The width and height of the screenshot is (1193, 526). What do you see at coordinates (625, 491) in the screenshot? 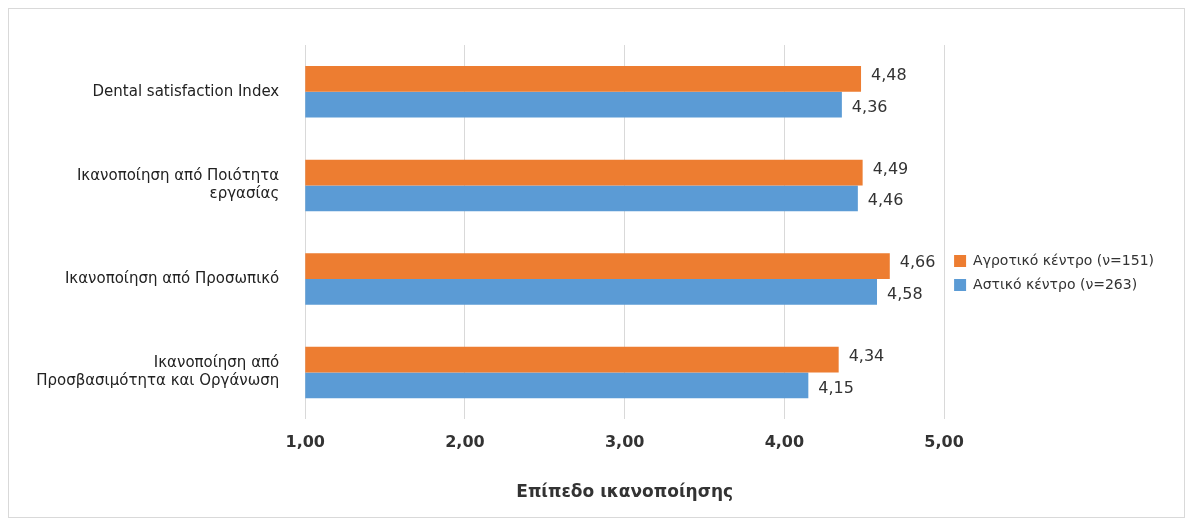
I see `x-axis-title: Επίπεδο ικανοποίησης` at bounding box center [625, 491].